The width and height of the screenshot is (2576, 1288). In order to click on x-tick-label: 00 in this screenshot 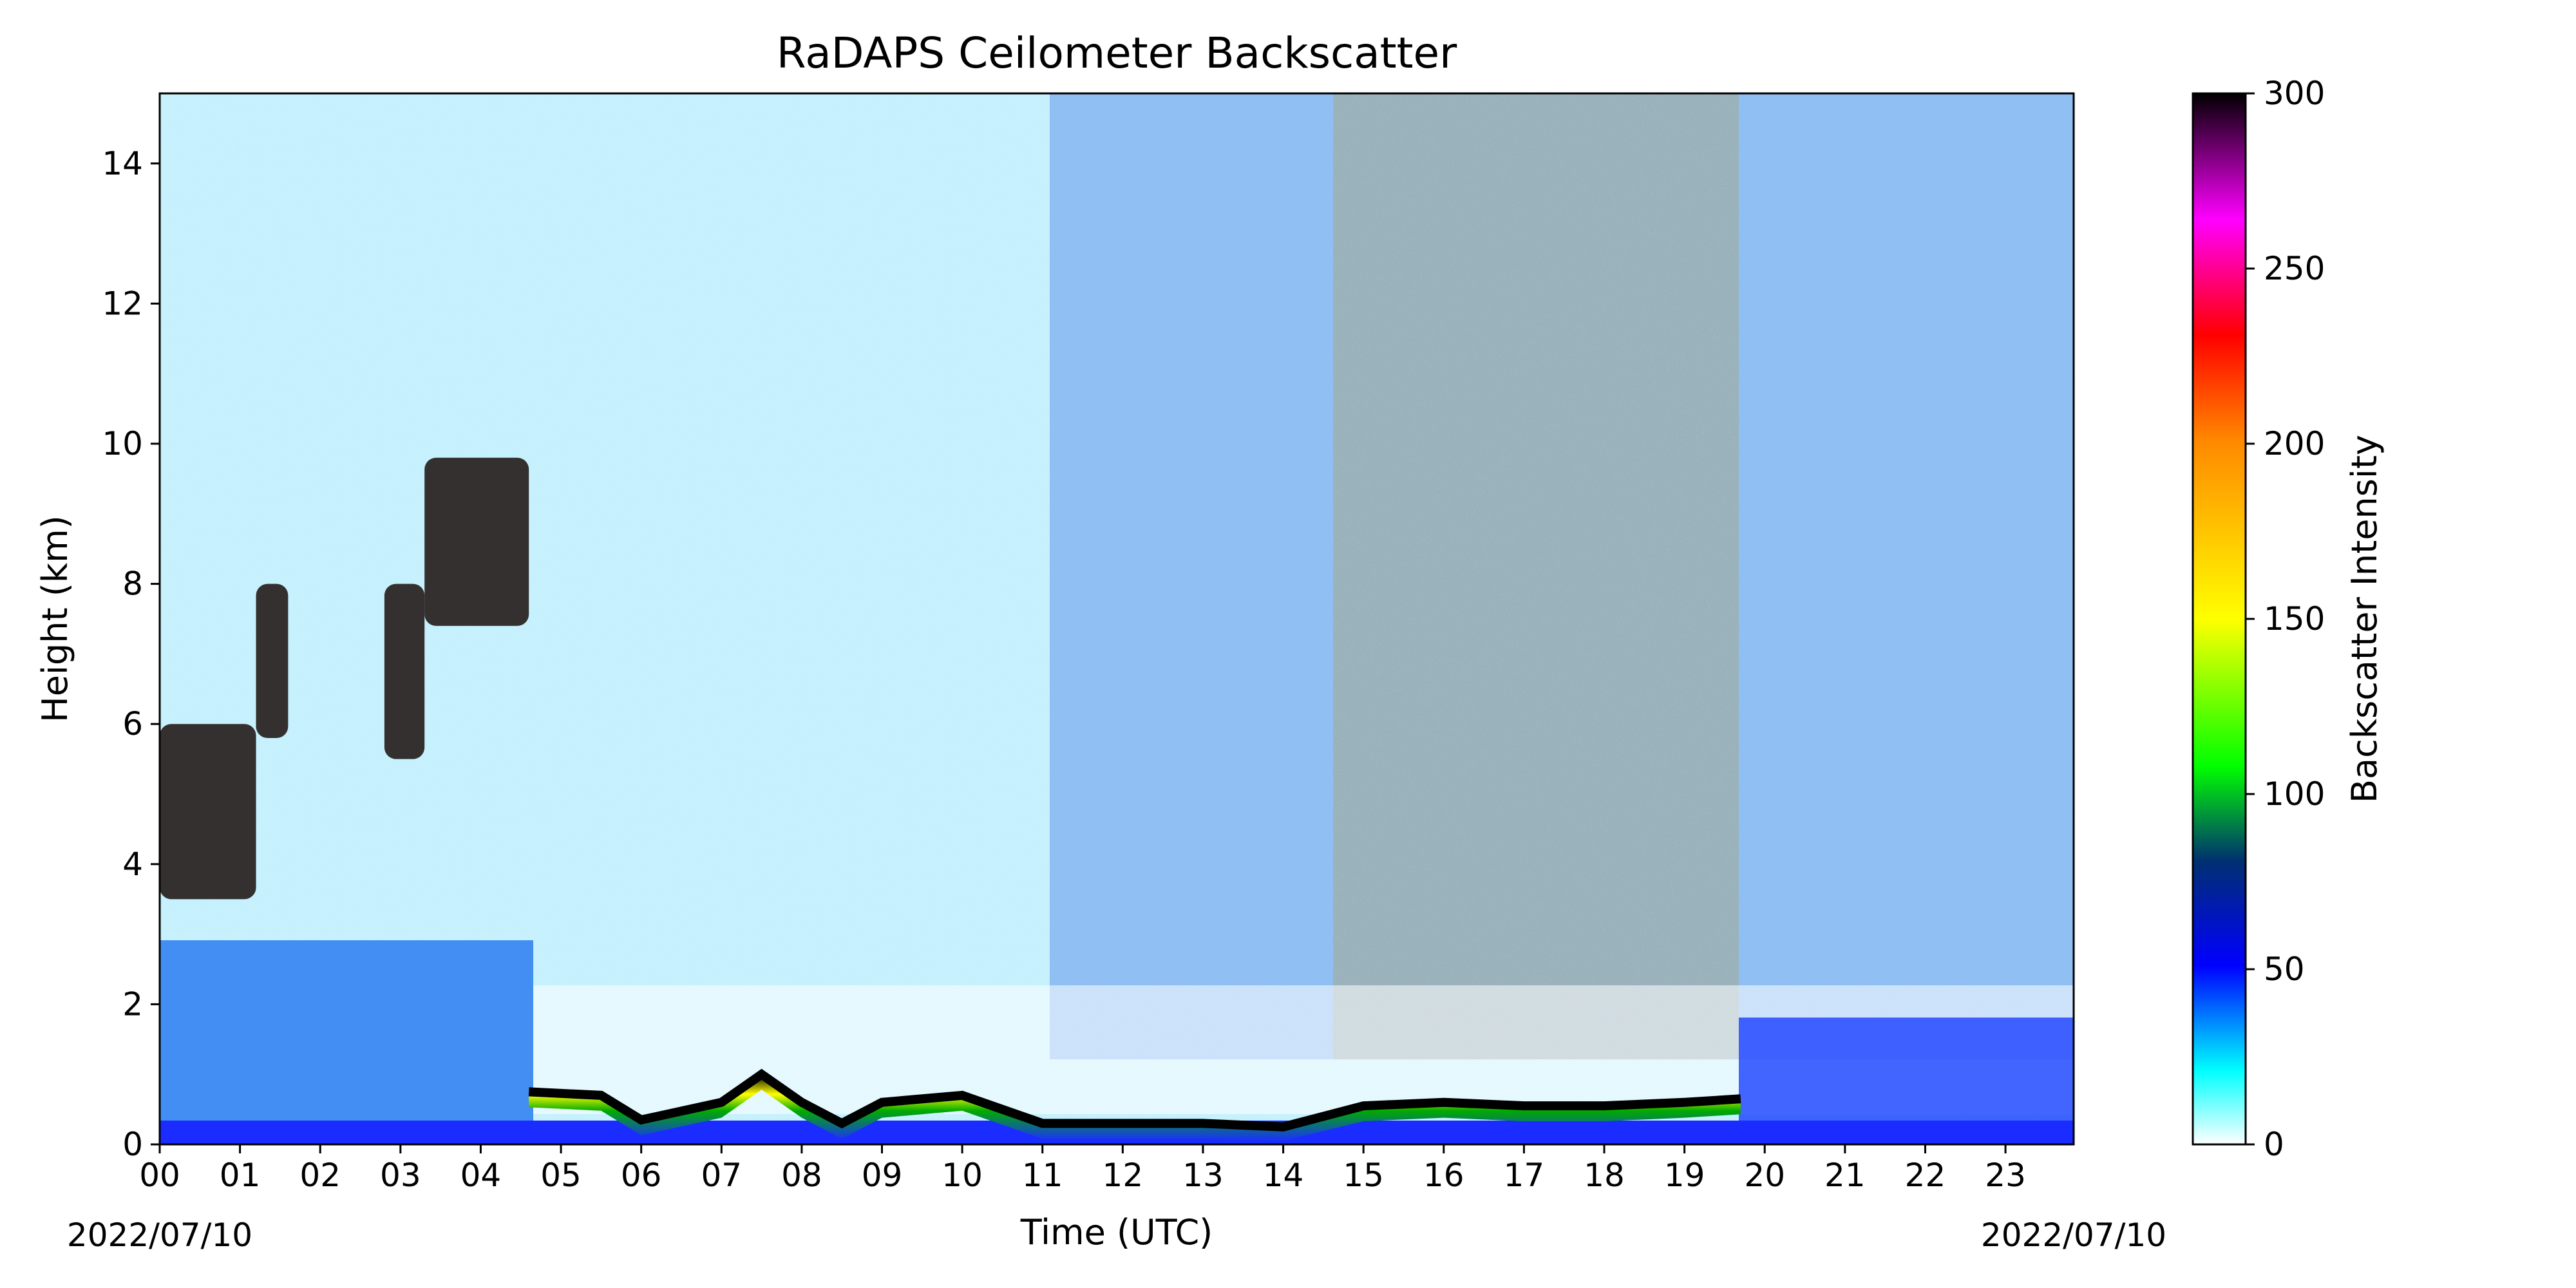, I will do `click(159, 1175)`.